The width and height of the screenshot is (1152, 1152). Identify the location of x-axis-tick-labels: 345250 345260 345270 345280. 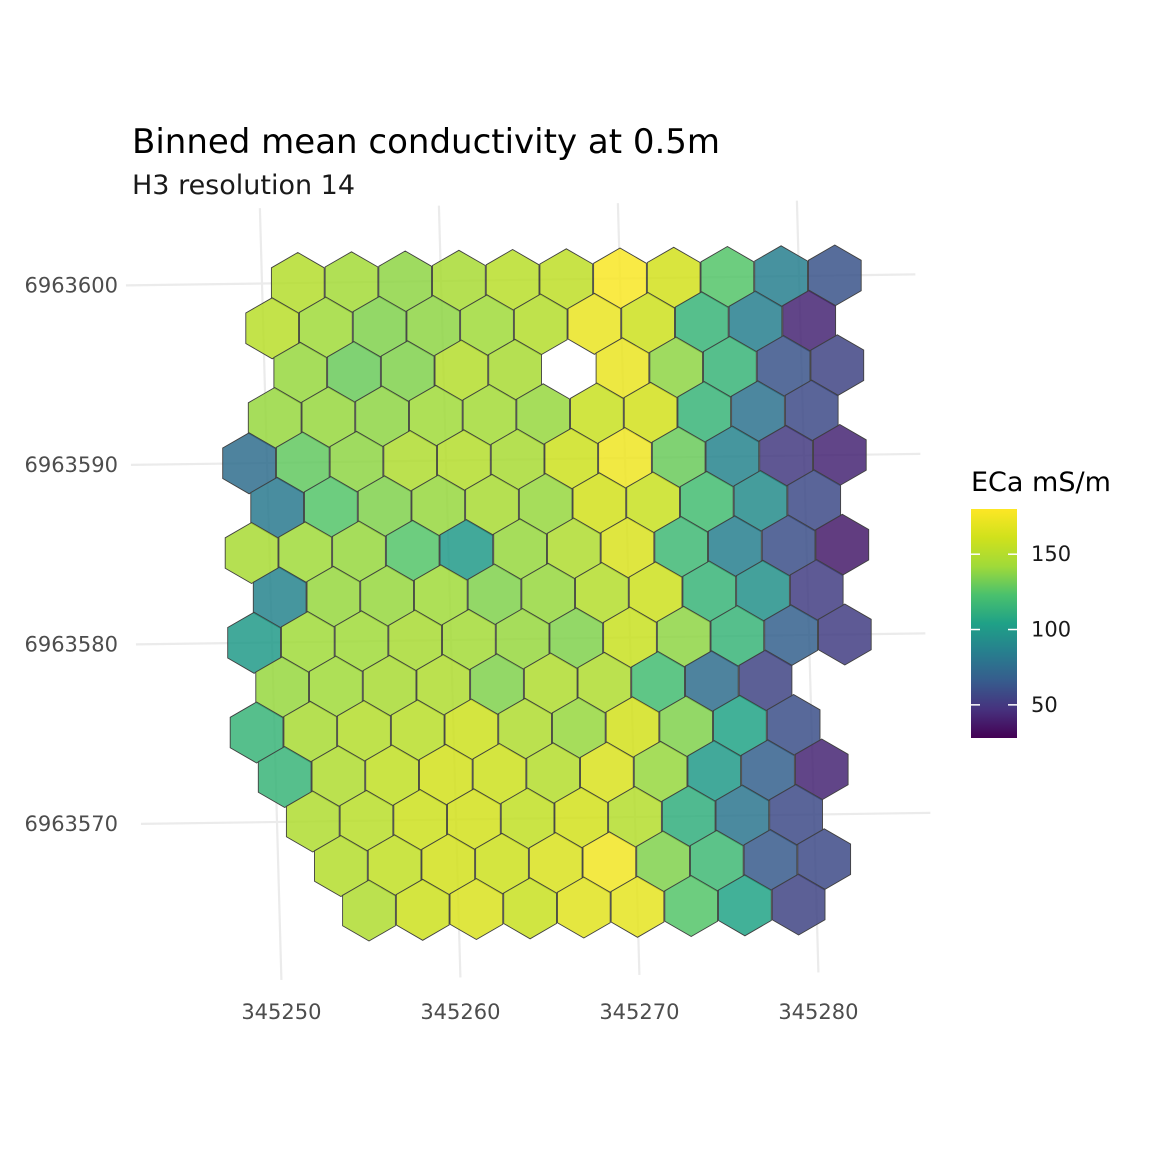
(549, 1012).